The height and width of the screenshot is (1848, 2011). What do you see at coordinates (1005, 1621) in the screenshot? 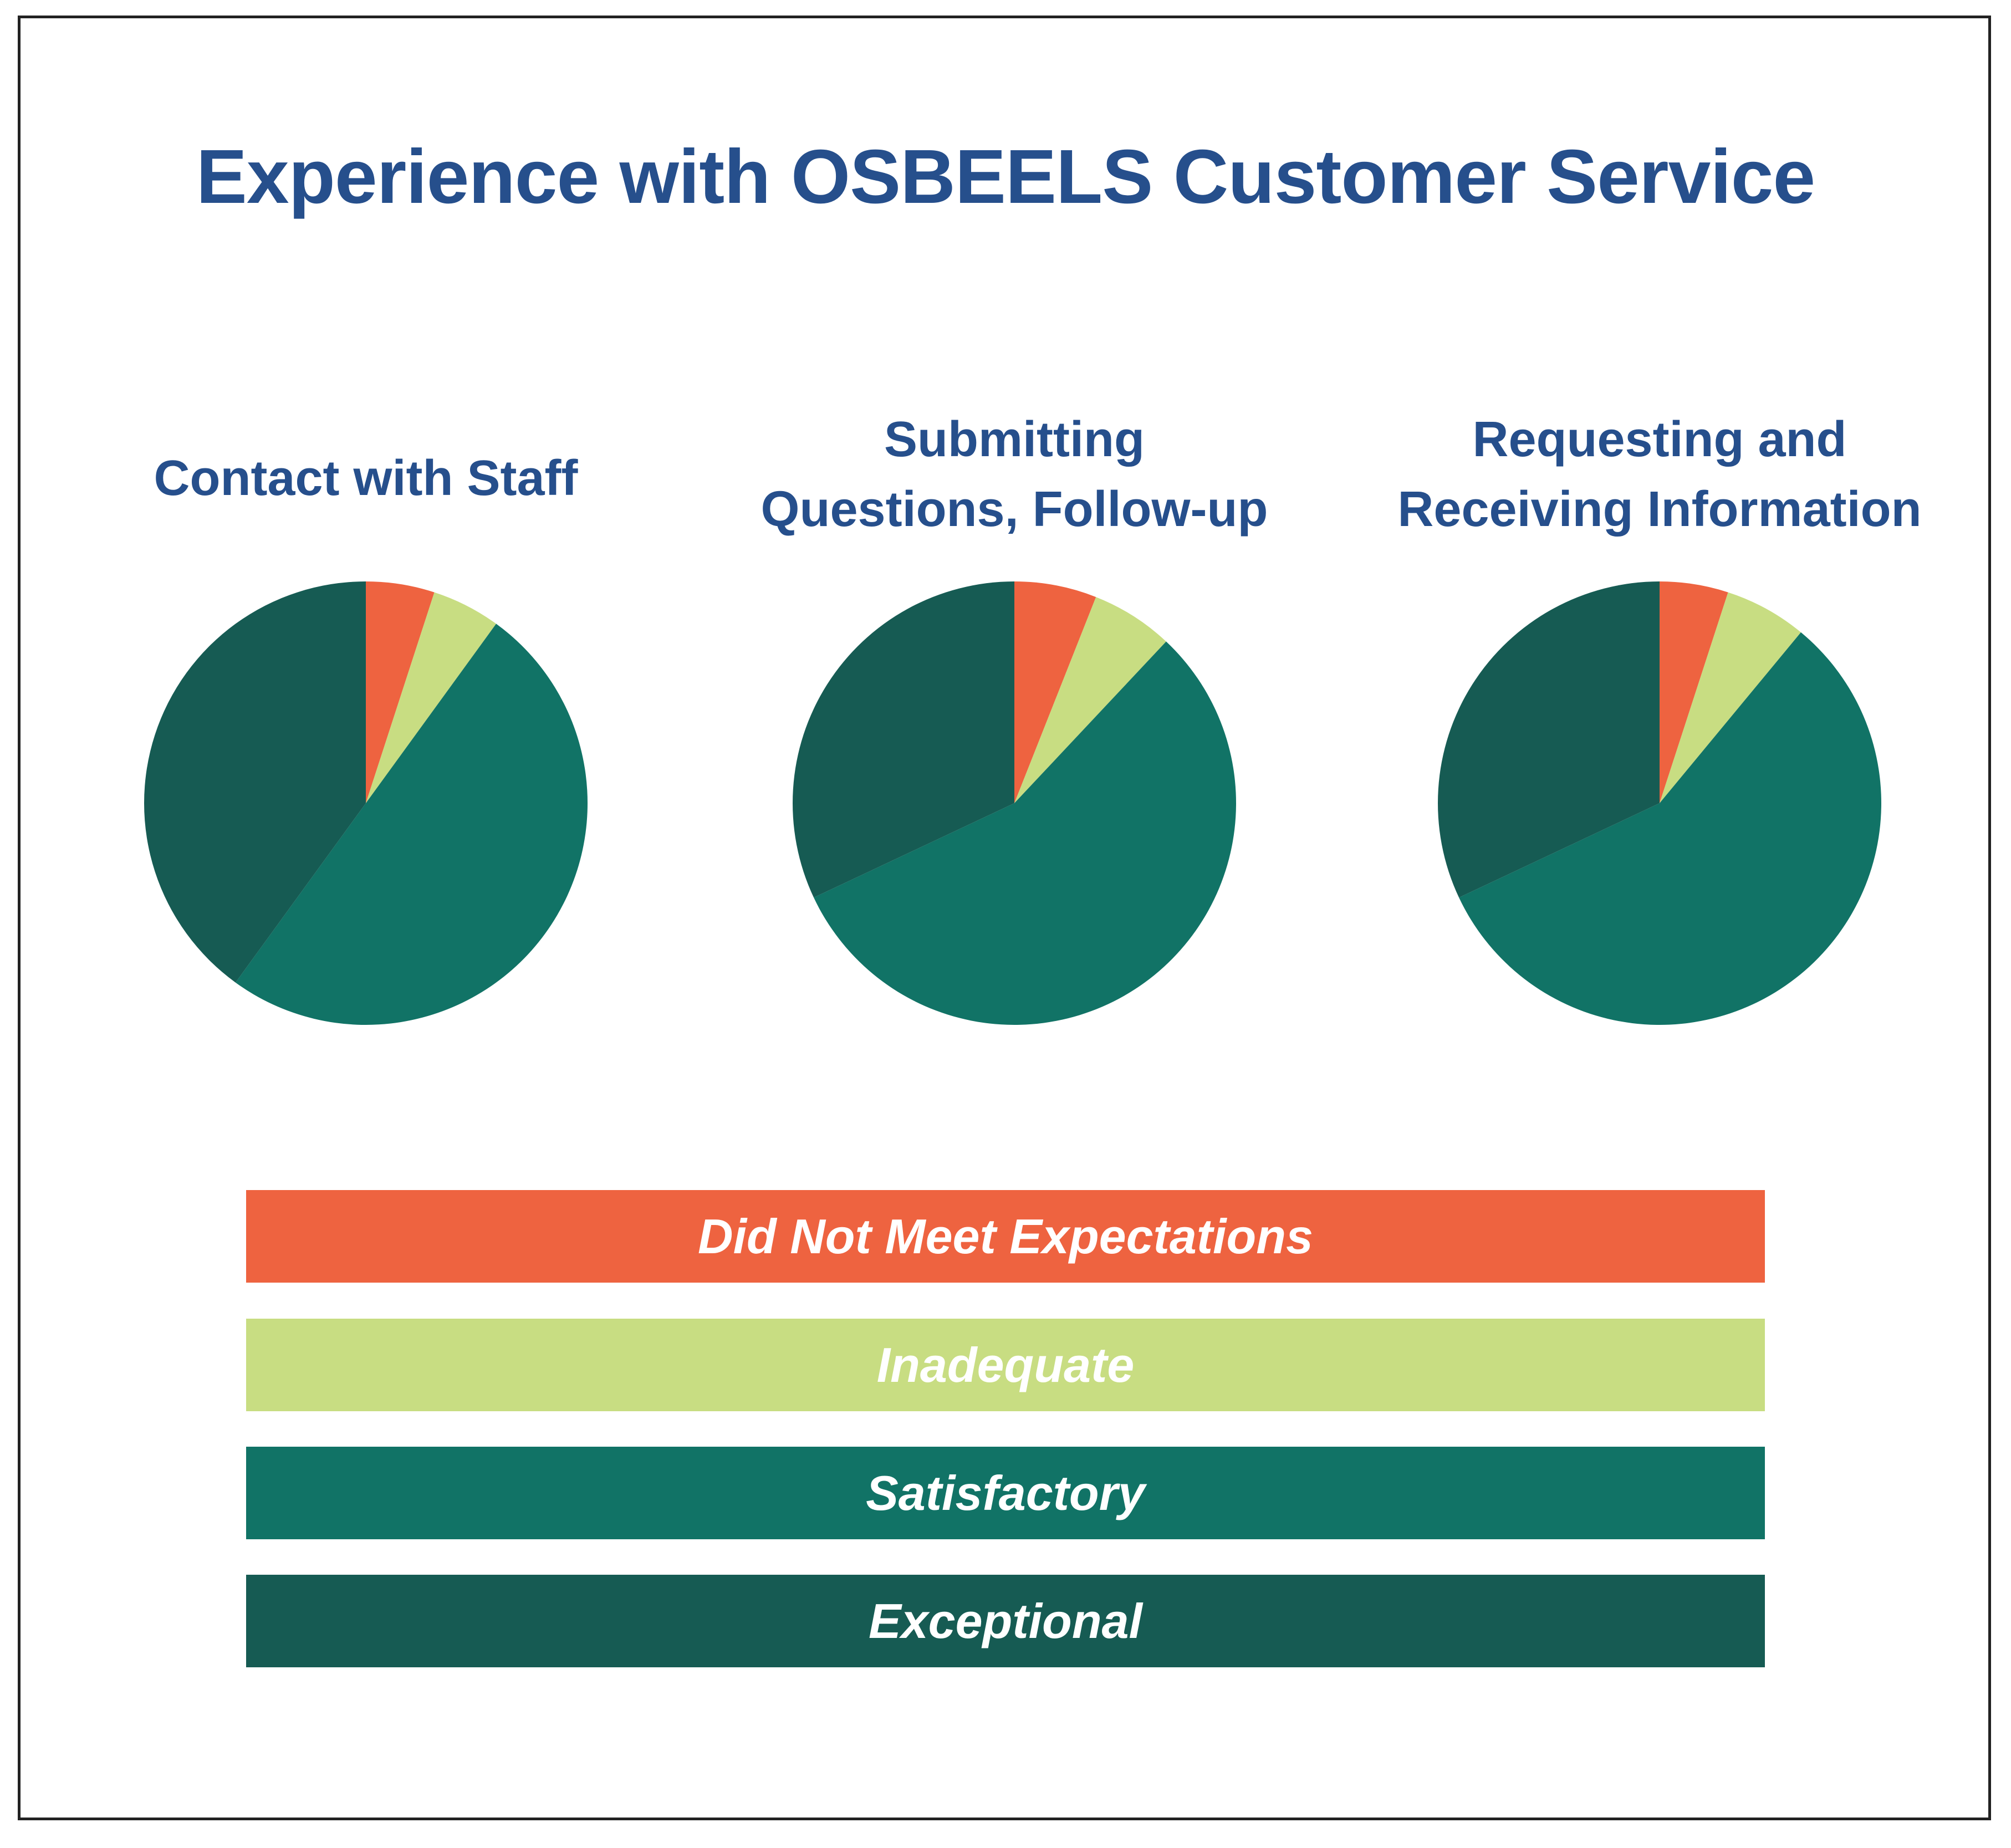
I see `legend-exceptional: Exceptional` at bounding box center [1005, 1621].